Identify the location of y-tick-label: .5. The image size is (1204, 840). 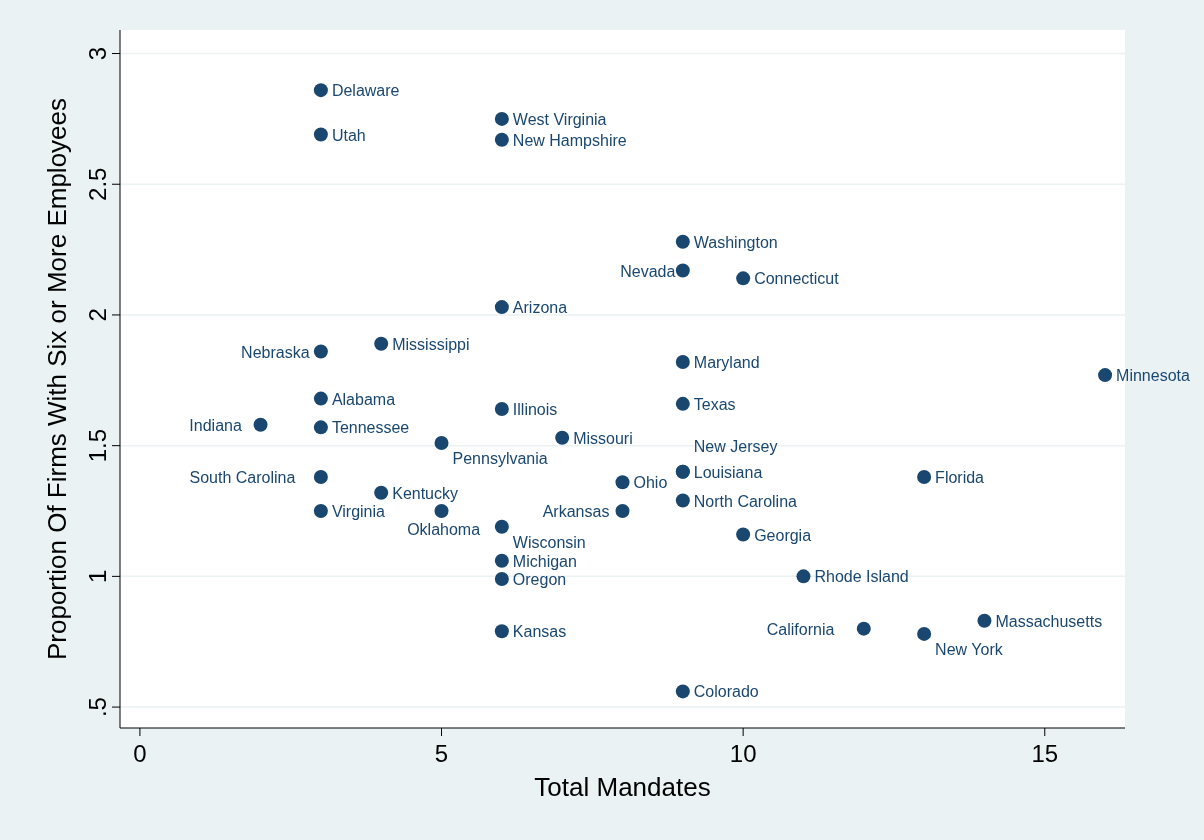
(97, 707).